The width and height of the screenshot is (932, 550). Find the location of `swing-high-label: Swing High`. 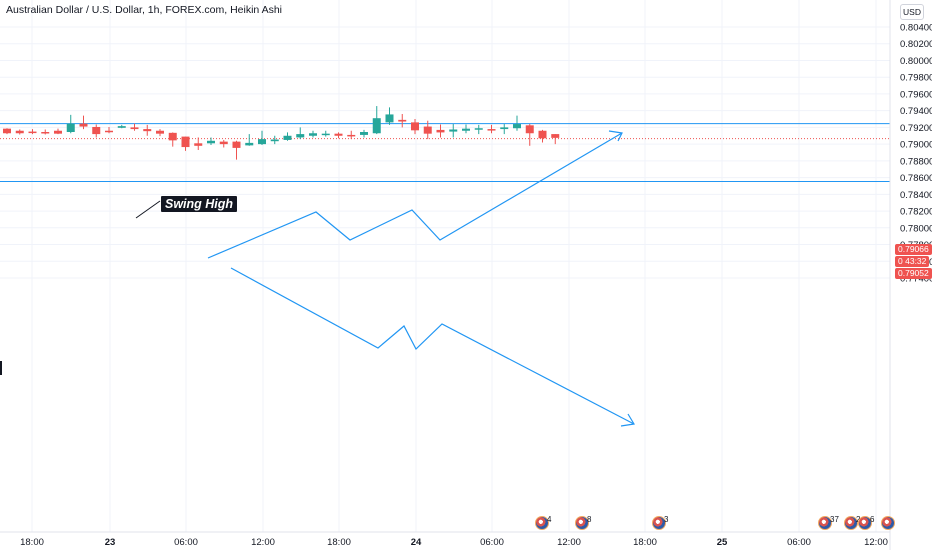

swing-high-label: Swing High is located at coordinates (199, 204).